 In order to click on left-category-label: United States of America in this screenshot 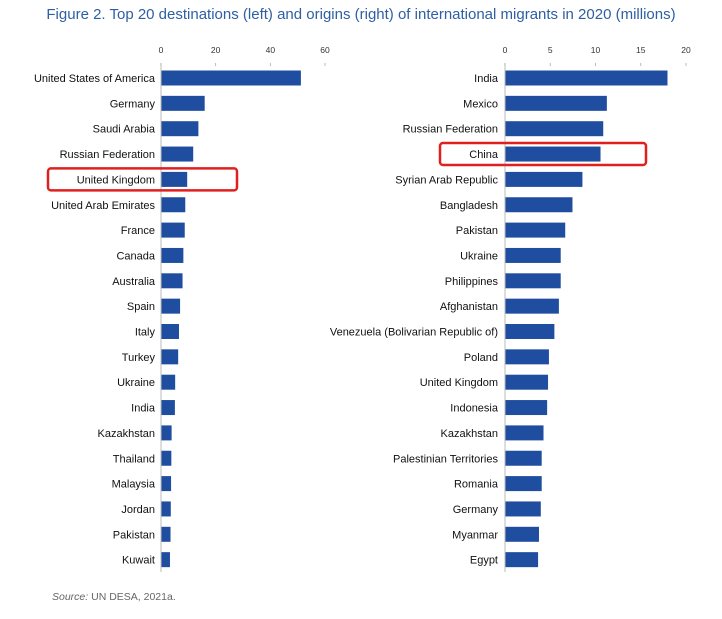, I will do `click(95, 79)`.